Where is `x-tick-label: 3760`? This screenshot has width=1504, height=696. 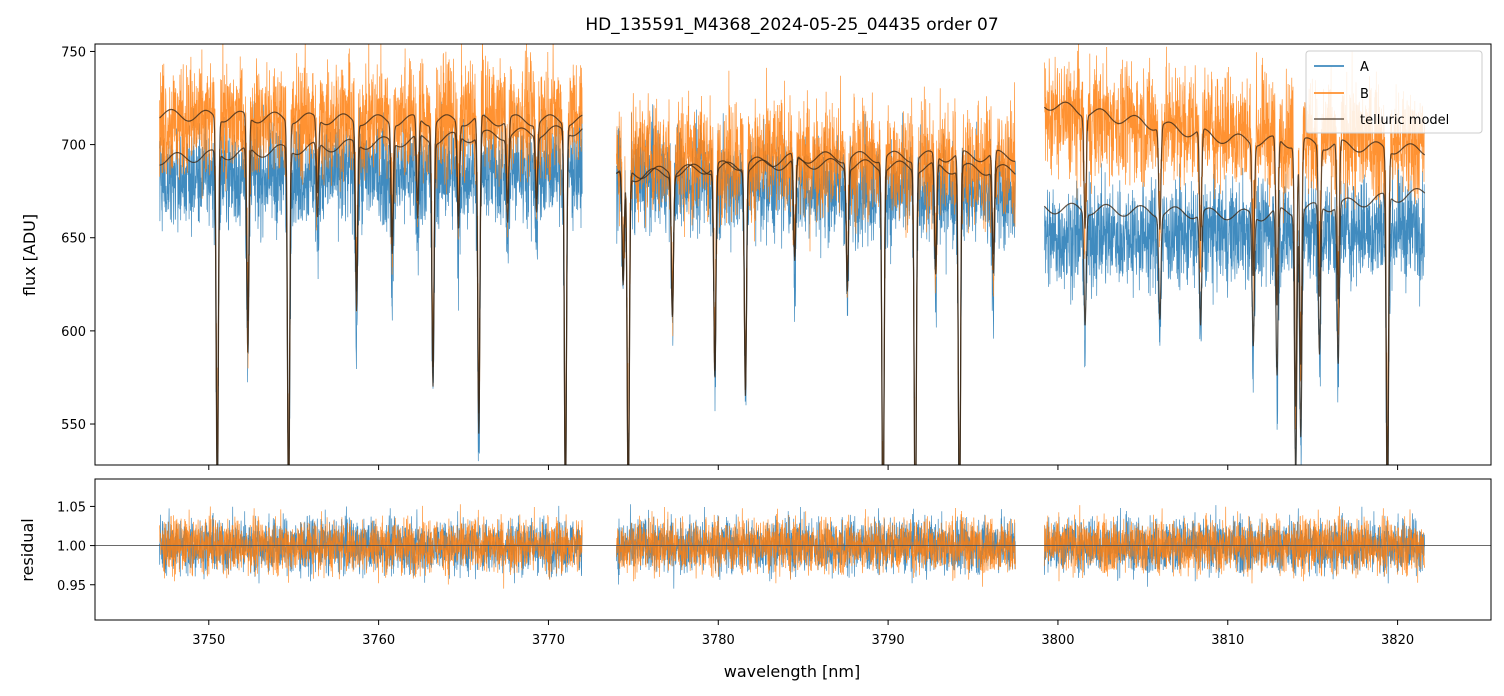
x-tick-label: 3760 is located at coordinates (378, 640).